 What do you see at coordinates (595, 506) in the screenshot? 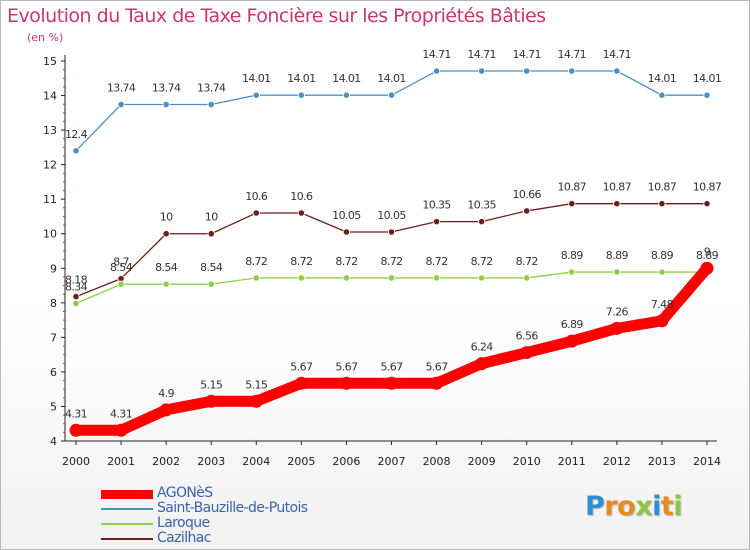
I see `logo-letter: P` at bounding box center [595, 506].